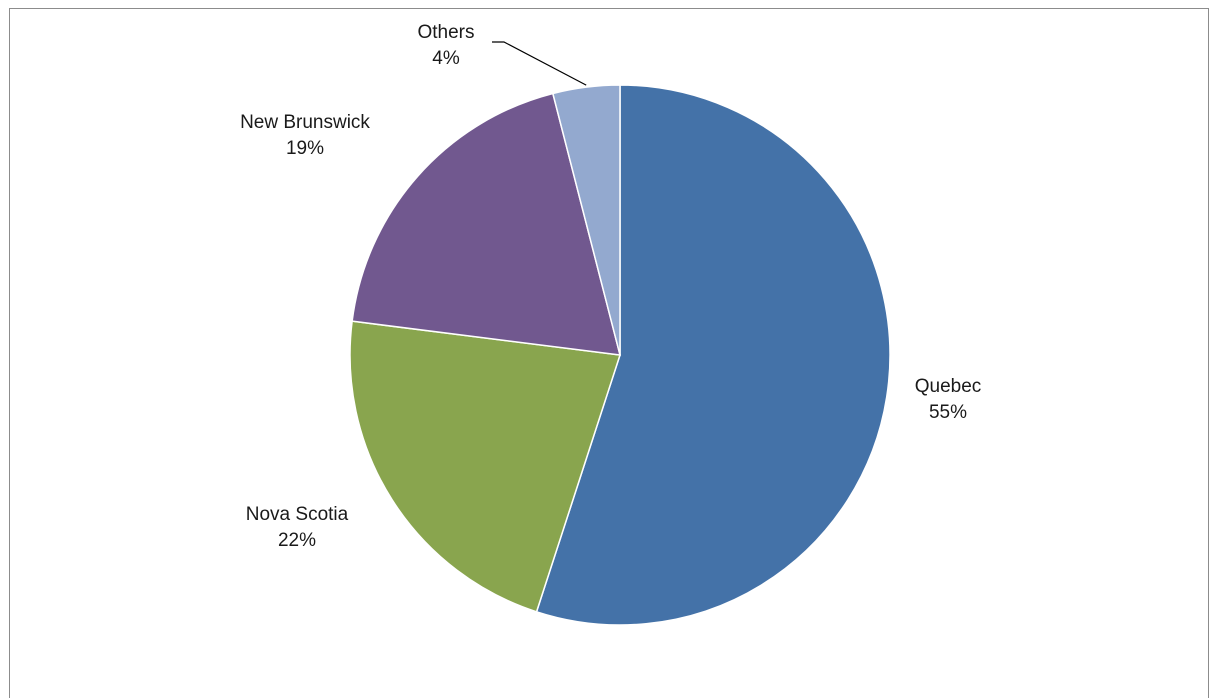 The height and width of the screenshot is (698, 1218). Describe the element at coordinates (297, 514) in the screenshot. I see `data-label-category: Nova Scotia` at that location.